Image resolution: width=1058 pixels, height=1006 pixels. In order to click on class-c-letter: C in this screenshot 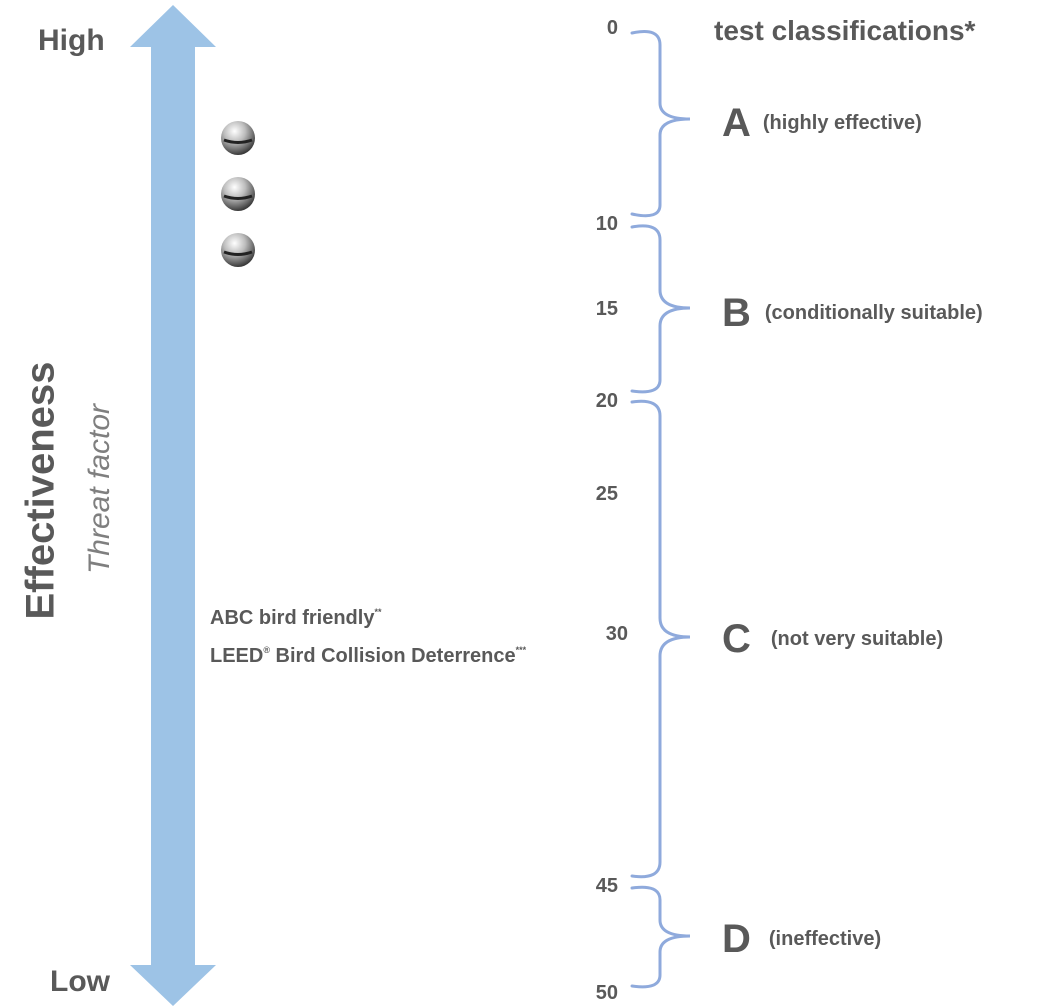, I will do `click(736, 639)`.